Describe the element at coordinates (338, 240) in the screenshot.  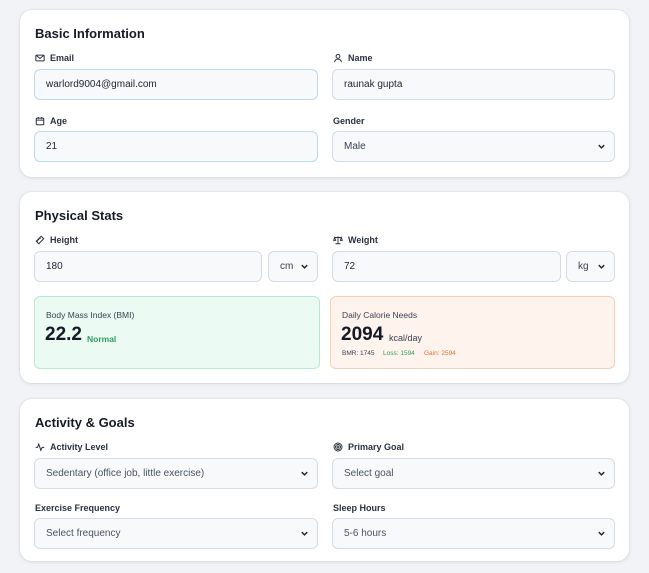
I see `scale-icon` at that location.